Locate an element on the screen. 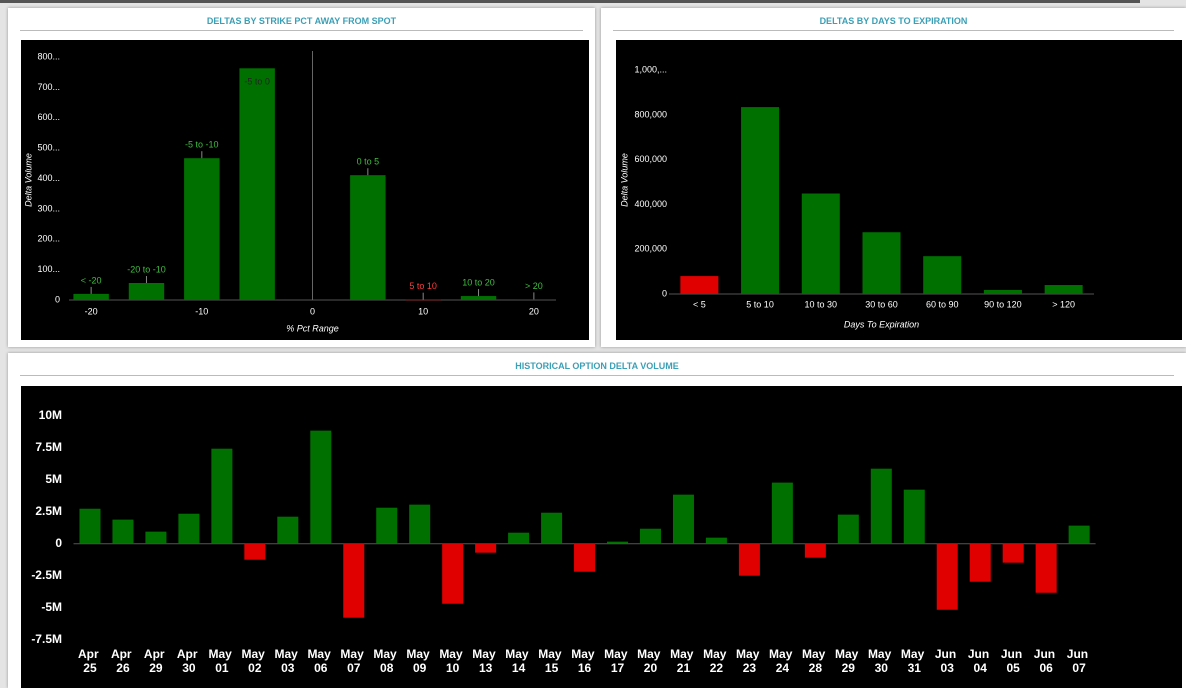  x-tick-label: May 22 is located at coordinates (716, 661).